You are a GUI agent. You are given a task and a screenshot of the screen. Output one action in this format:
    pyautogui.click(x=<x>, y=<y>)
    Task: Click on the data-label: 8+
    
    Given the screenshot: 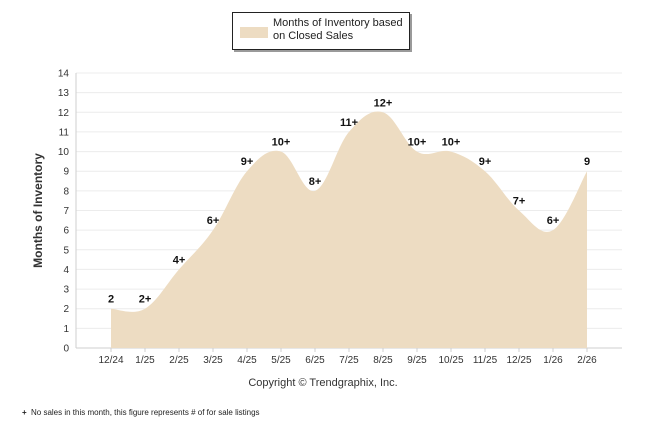 What is the action you would take?
    pyautogui.click(x=315, y=182)
    